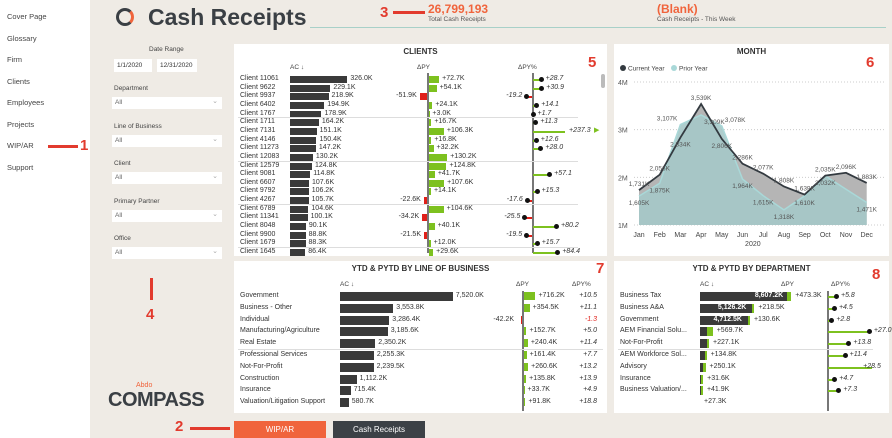  What do you see at coordinates (450, 87) in the screenshot?
I see `delta-py-value: +54.1K` at bounding box center [450, 87].